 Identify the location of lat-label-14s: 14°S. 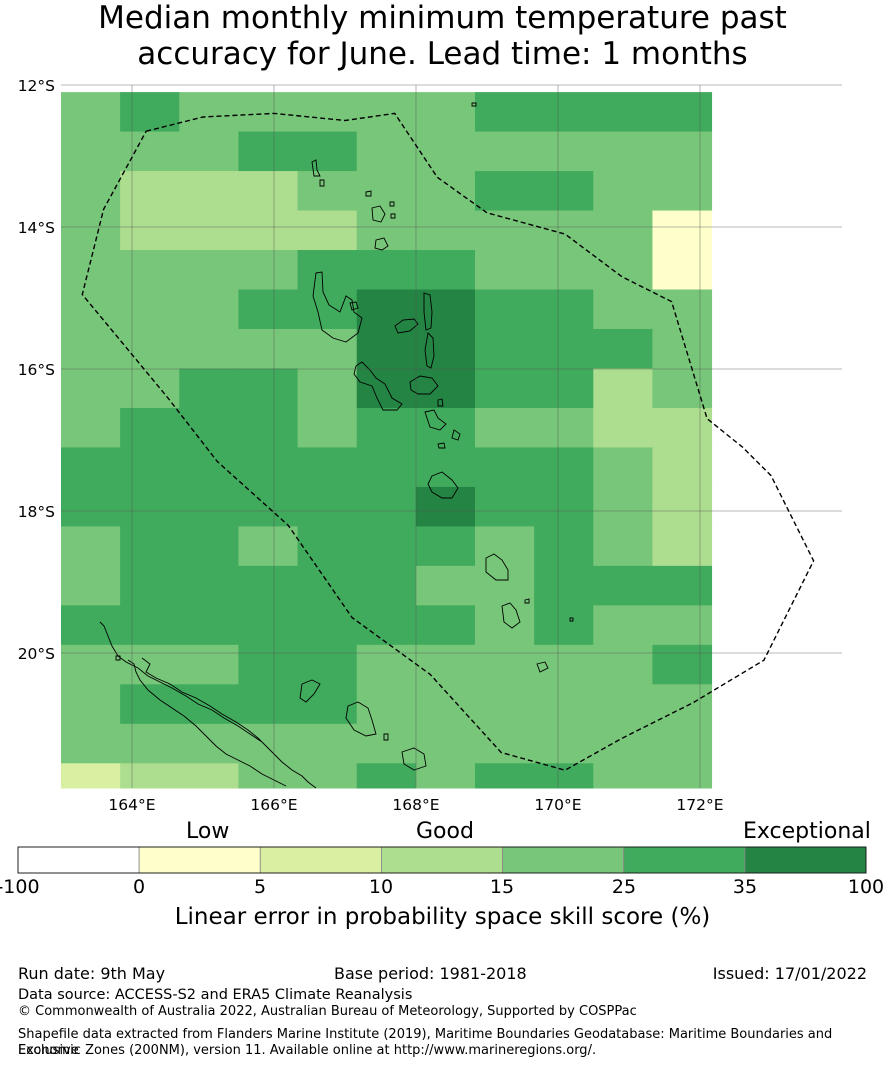
(36, 228).